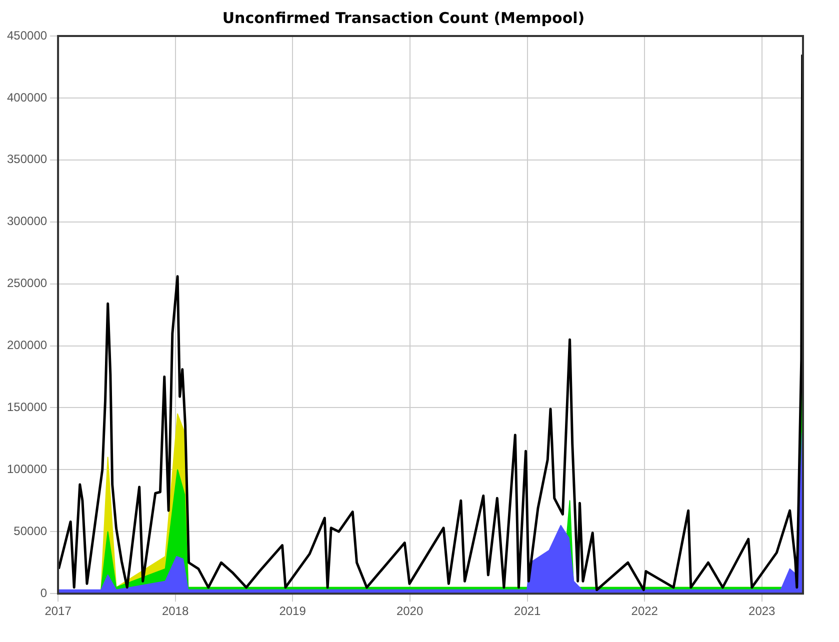  Describe the element at coordinates (175, 611) in the screenshot. I see `x-tick-label: 2018` at that location.